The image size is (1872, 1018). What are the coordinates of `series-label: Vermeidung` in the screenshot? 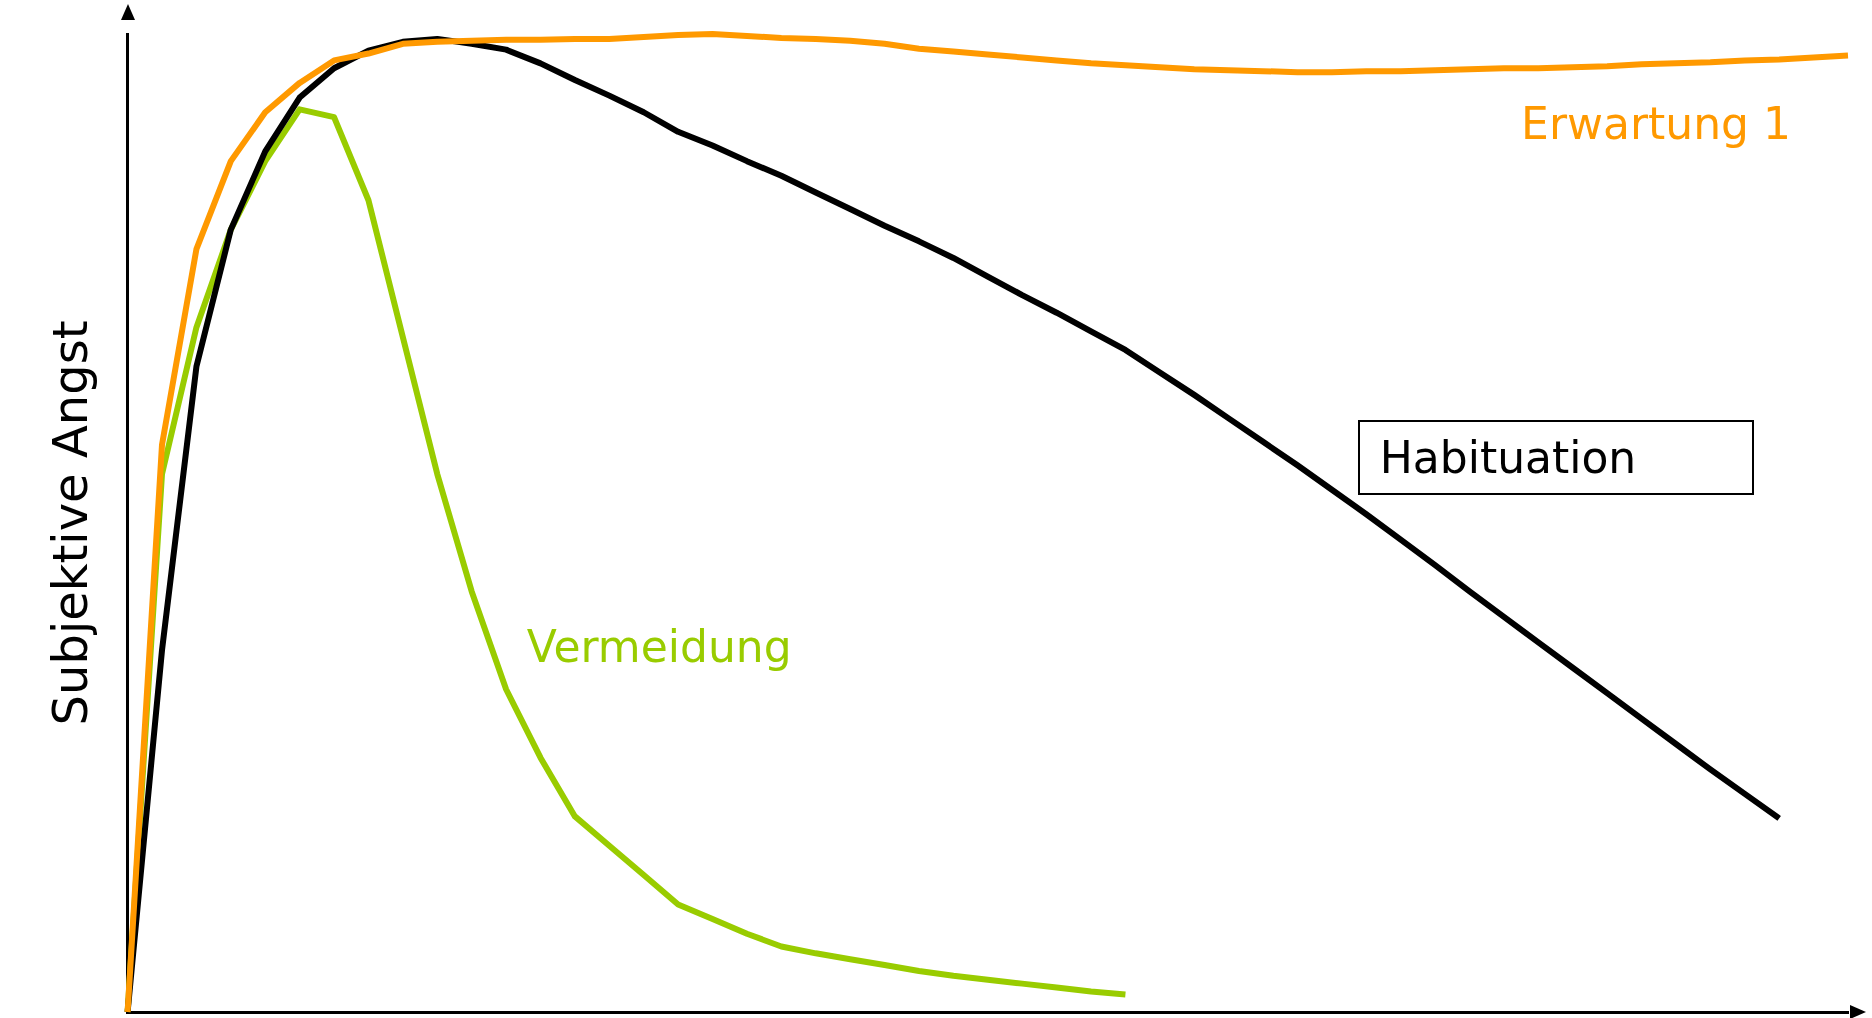 It's located at (659, 646).